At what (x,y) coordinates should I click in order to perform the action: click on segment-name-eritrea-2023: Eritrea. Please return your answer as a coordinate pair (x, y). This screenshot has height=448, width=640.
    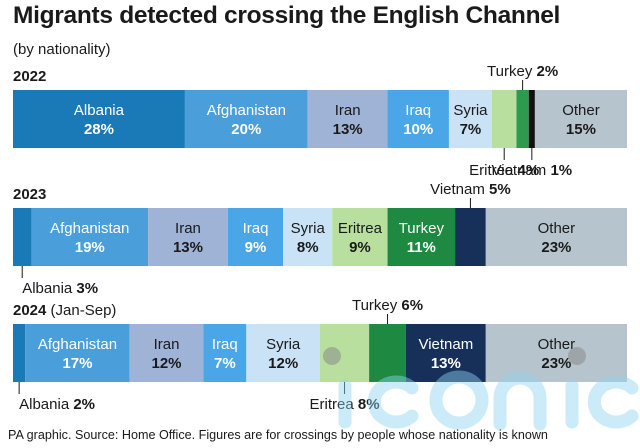
    Looking at the image, I should click on (360, 228).